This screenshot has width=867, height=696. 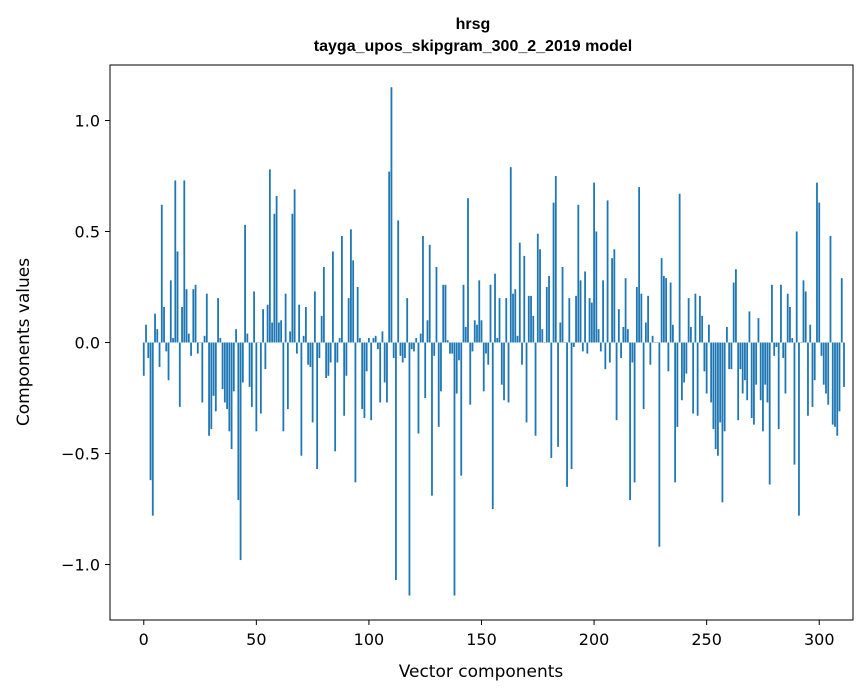 What do you see at coordinates (594, 639) in the screenshot?
I see `x-tick-label: 200` at bounding box center [594, 639].